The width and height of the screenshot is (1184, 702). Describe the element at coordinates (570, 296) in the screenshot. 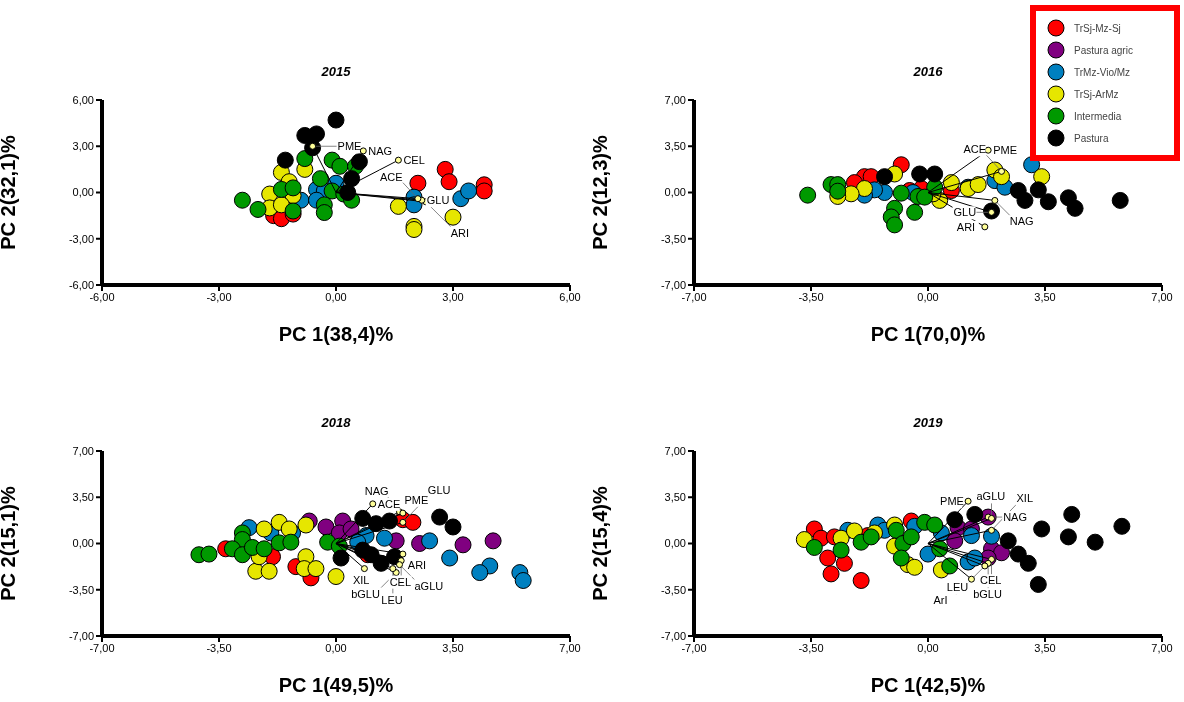

I see `x-tick-label: 6,00` at that location.